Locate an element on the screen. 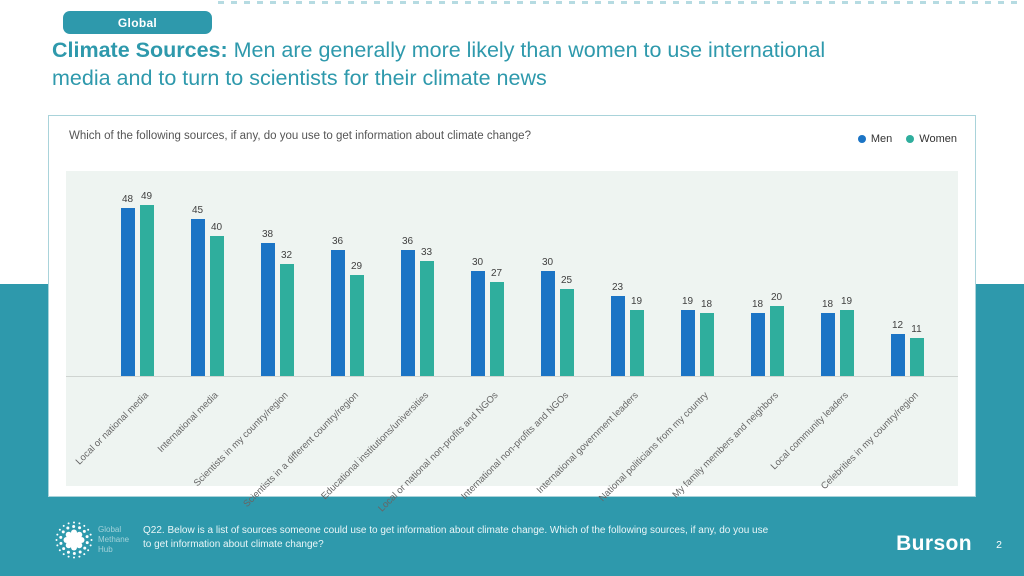 The height and width of the screenshot is (576, 1024). chart-legend: Men Women is located at coordinates (907, 139).